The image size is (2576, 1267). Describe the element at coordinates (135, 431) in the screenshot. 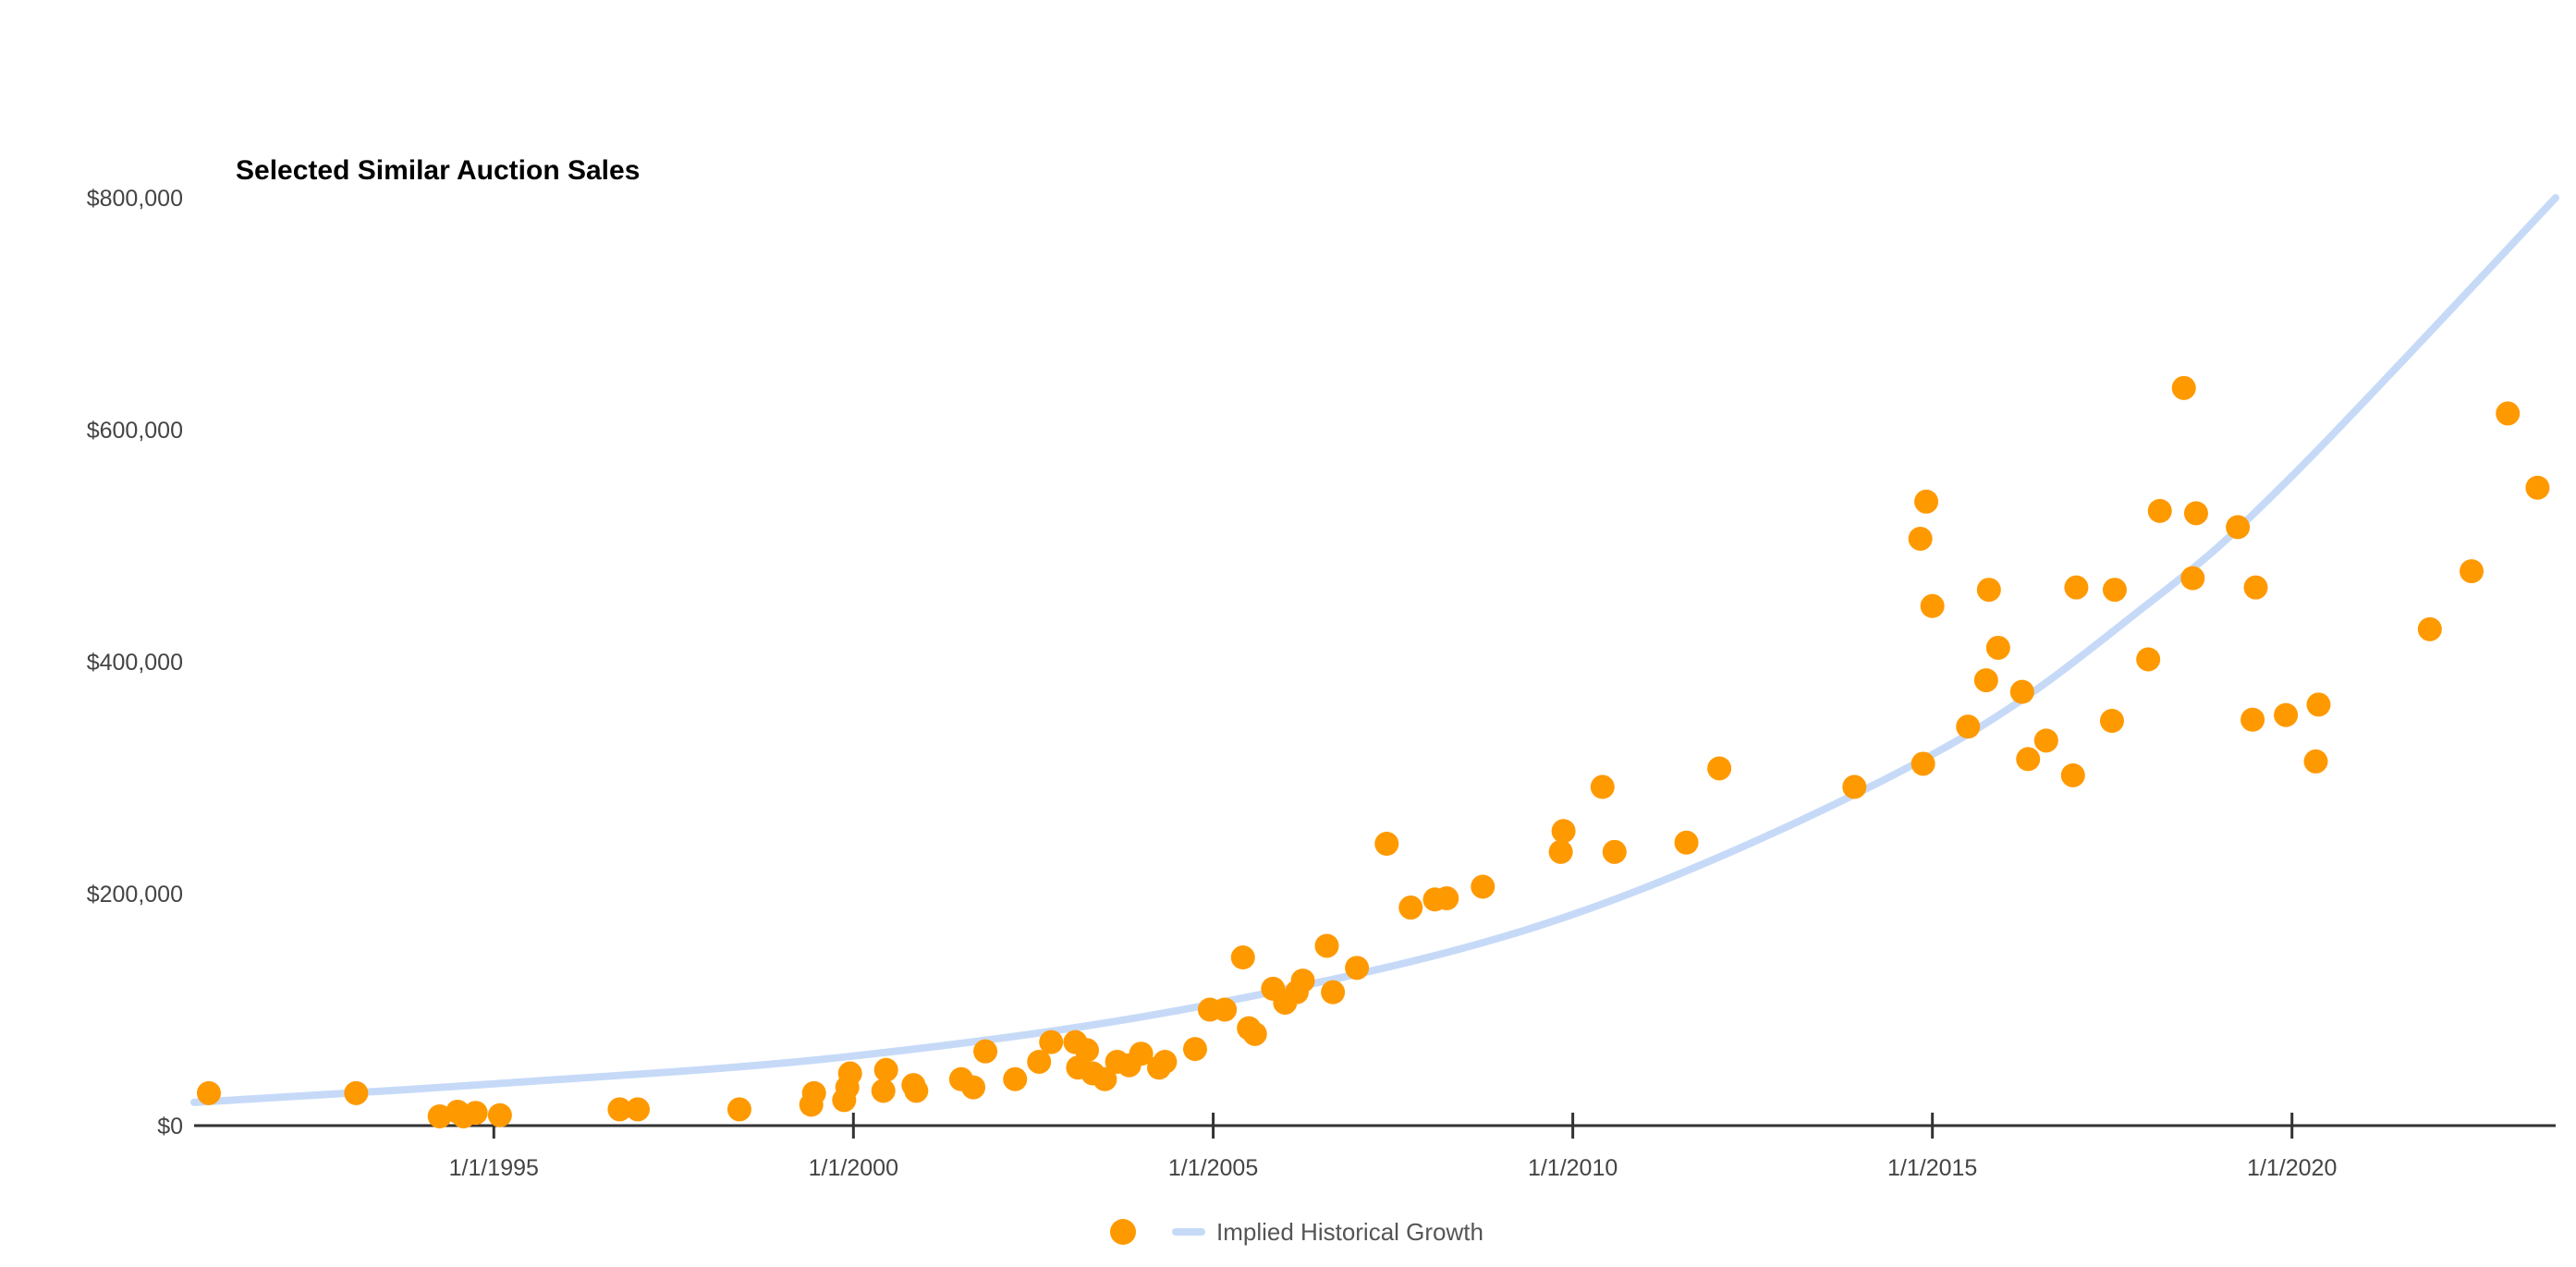

I see `y-tick-label: $600,000` at that location.